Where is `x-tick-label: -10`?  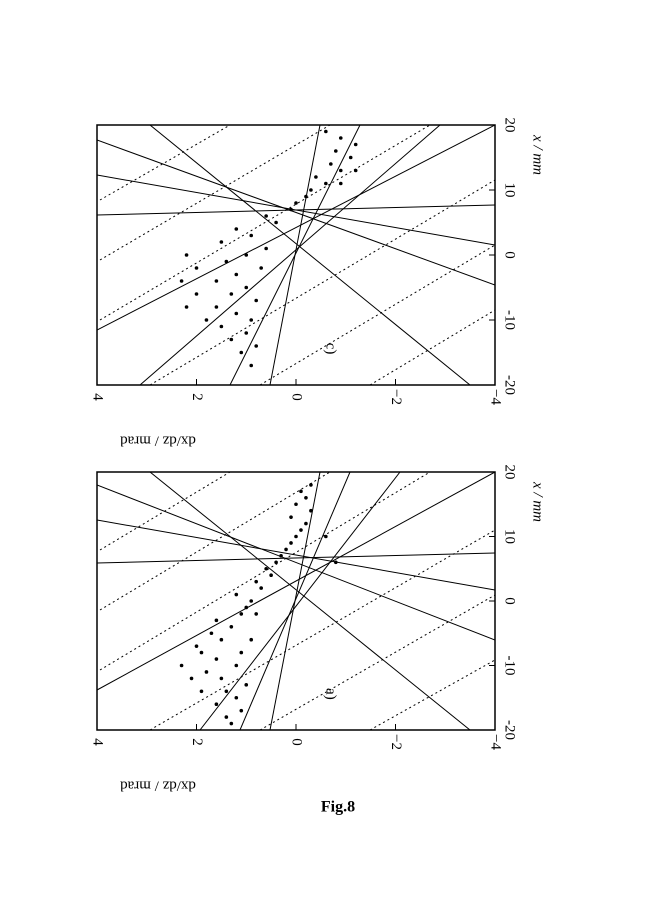 x-tick-label: -10 is located at coordinates (510, 666).